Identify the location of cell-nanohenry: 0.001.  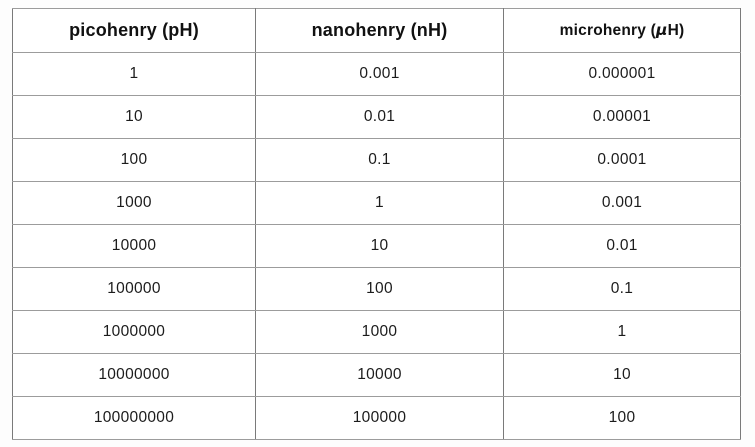
(379, 74).